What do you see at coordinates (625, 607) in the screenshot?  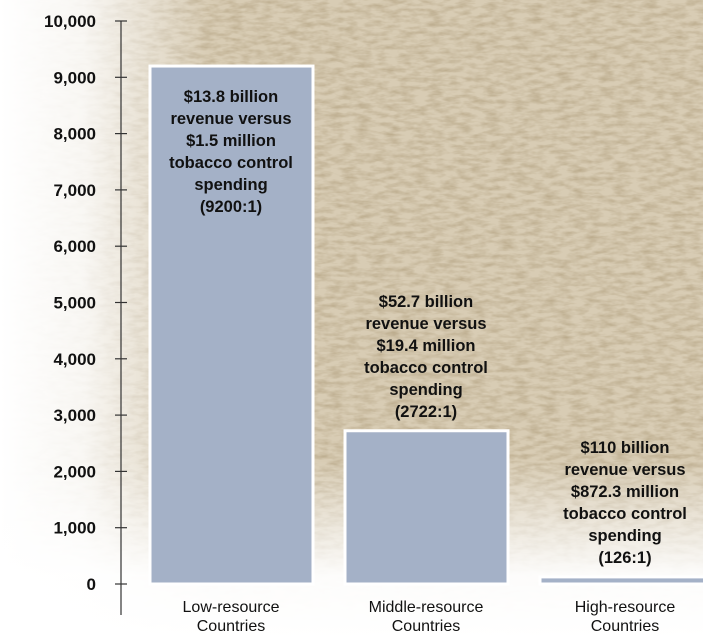 I see `x-category-label-line: High-resource` at bounding box center [625, 607].